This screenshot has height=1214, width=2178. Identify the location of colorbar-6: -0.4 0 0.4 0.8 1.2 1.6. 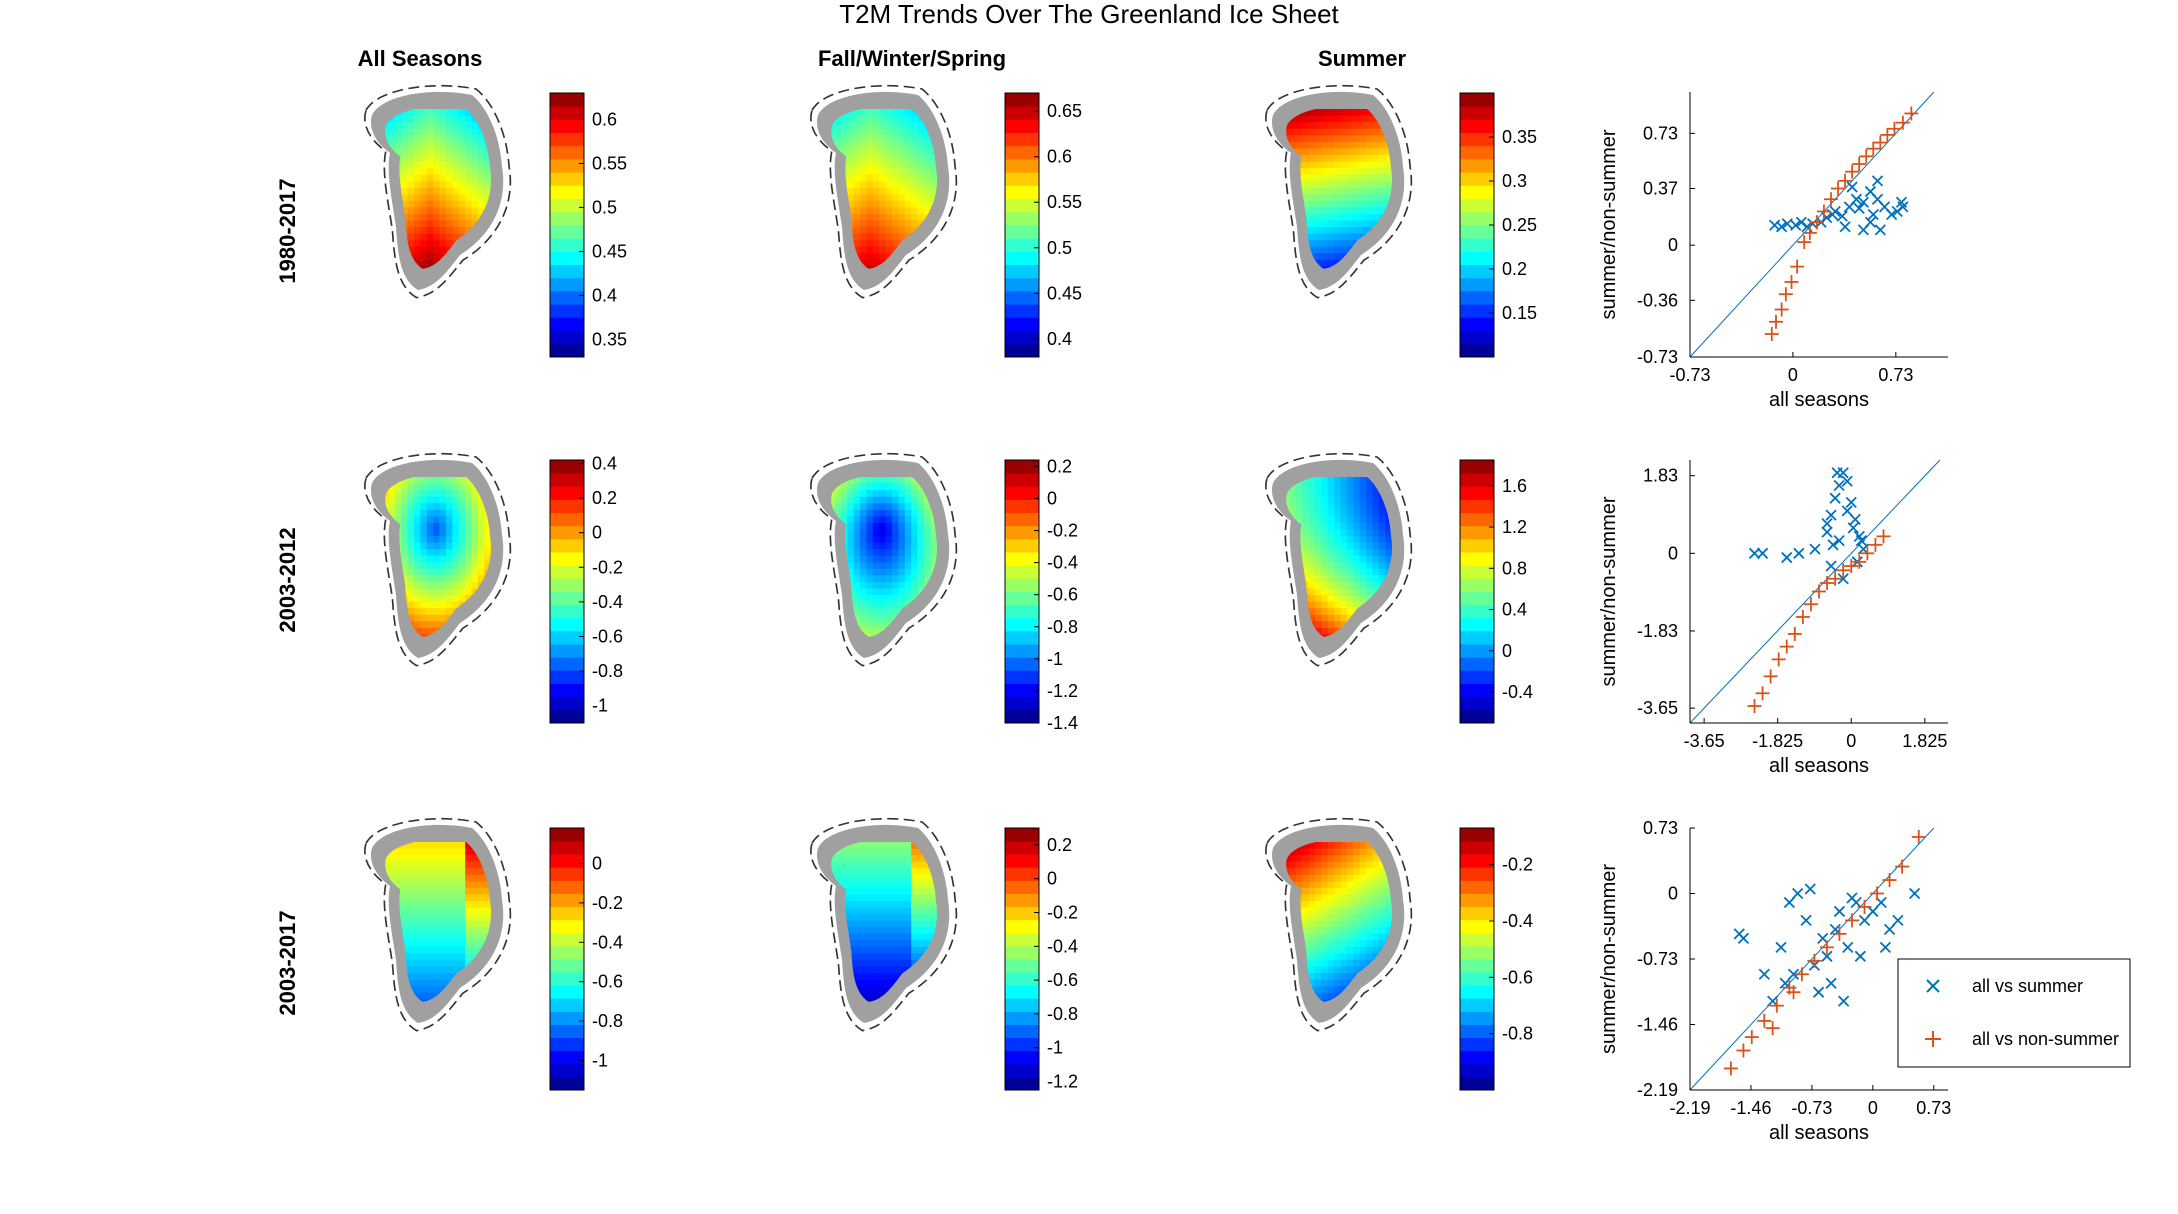
(1496, 591).